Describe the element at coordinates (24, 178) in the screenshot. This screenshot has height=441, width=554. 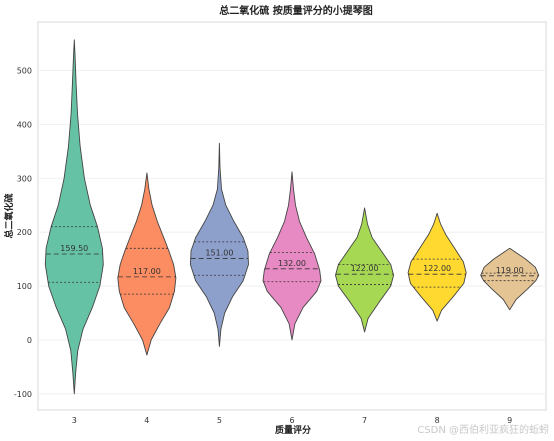
I see `y-tick-label: 300` at that location.